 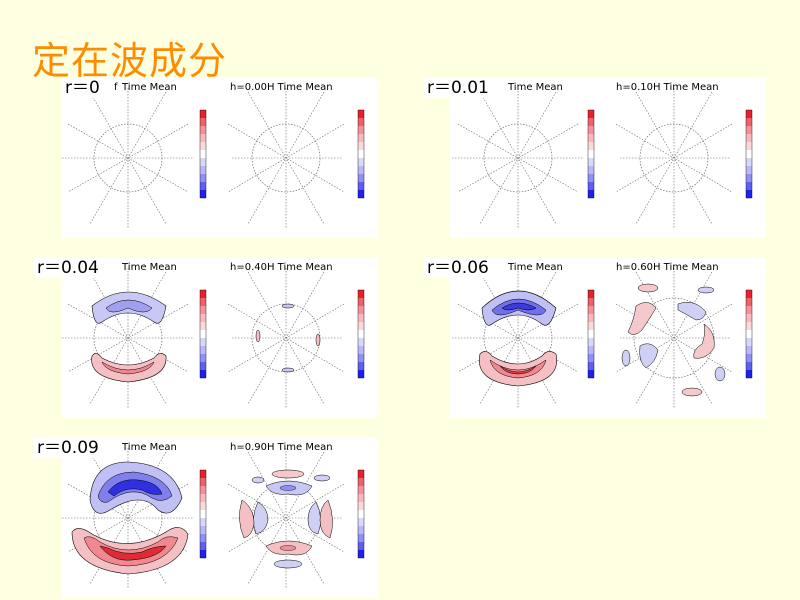 I want to click on panel-r0: r＝0 f Time Mean h=0.00H Time Mean, so click(x=220, y=158).